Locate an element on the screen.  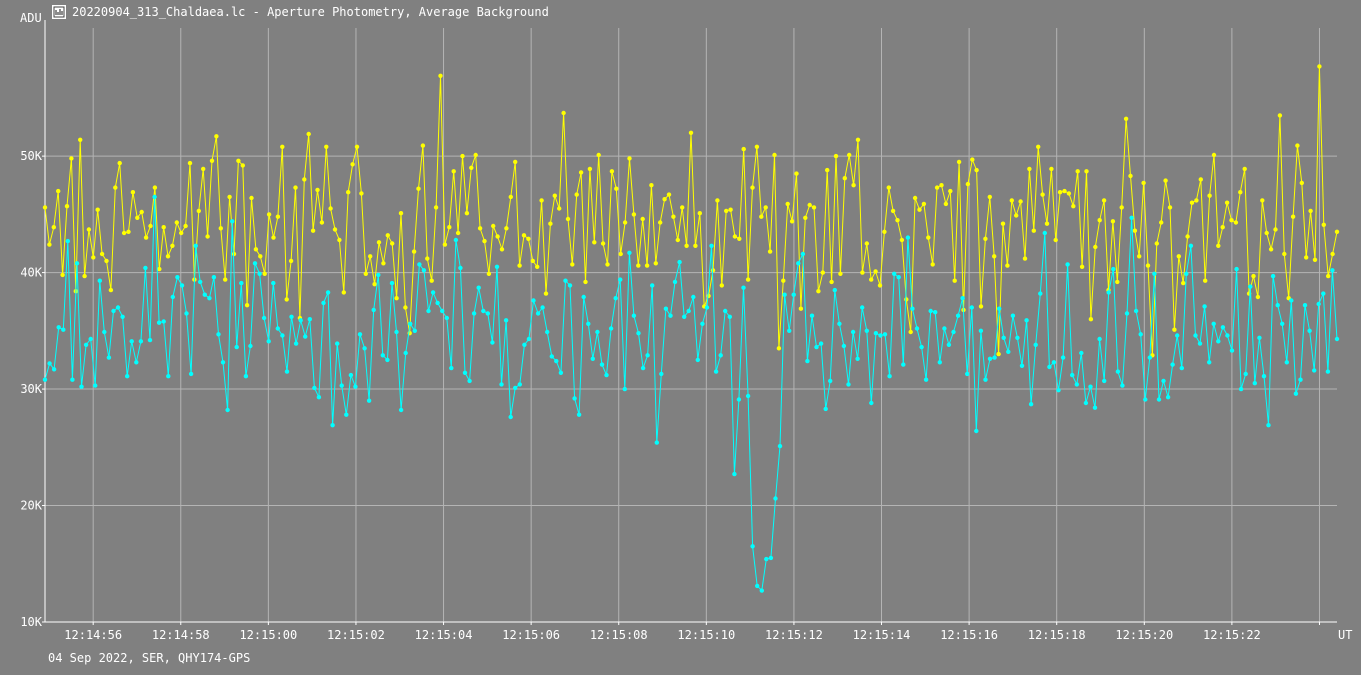
x-tick-label: 12:15:16 is located at coordinates (969, 635).